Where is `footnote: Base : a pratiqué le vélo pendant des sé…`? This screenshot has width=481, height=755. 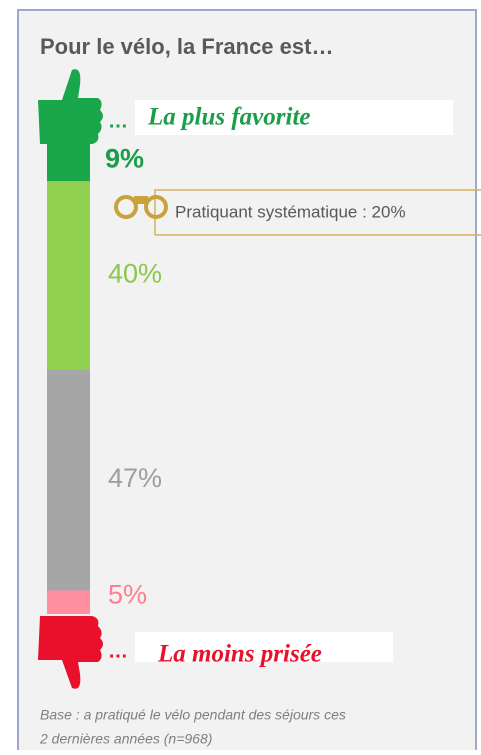
footnote: Base : a pratiqué le vélo pendant des sé… is located at coordinates (193, 715).